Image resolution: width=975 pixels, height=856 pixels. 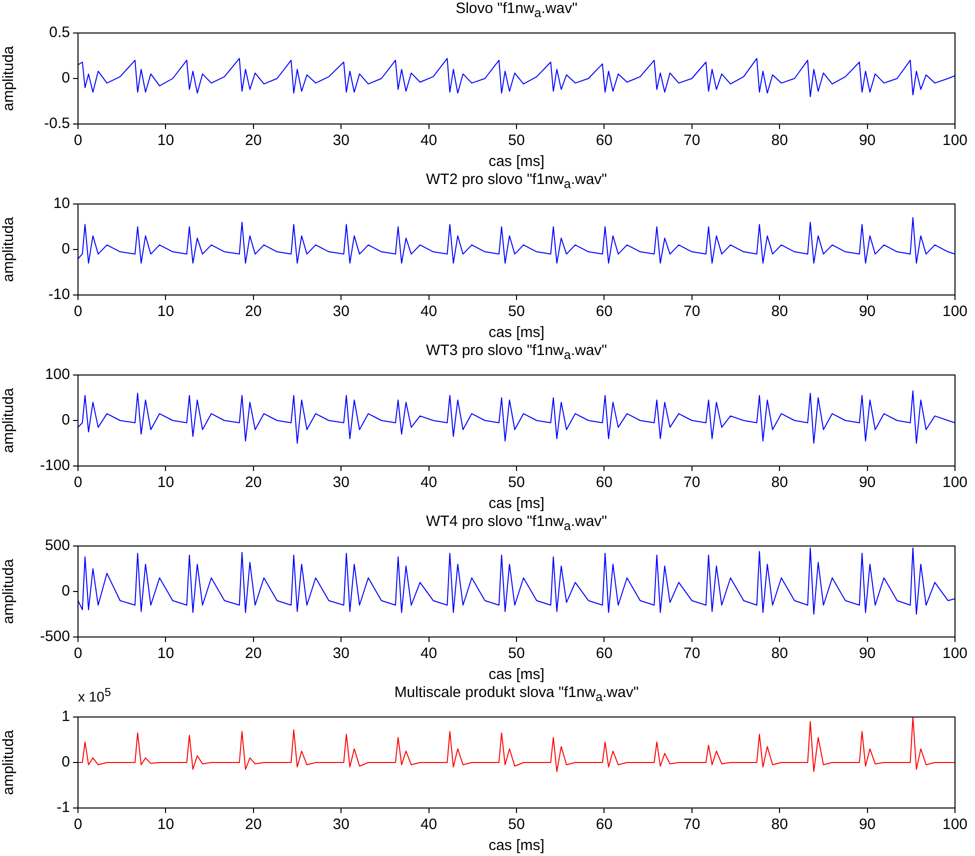 I want to click on y-tick-label: -10, so click(x=59, y=295).